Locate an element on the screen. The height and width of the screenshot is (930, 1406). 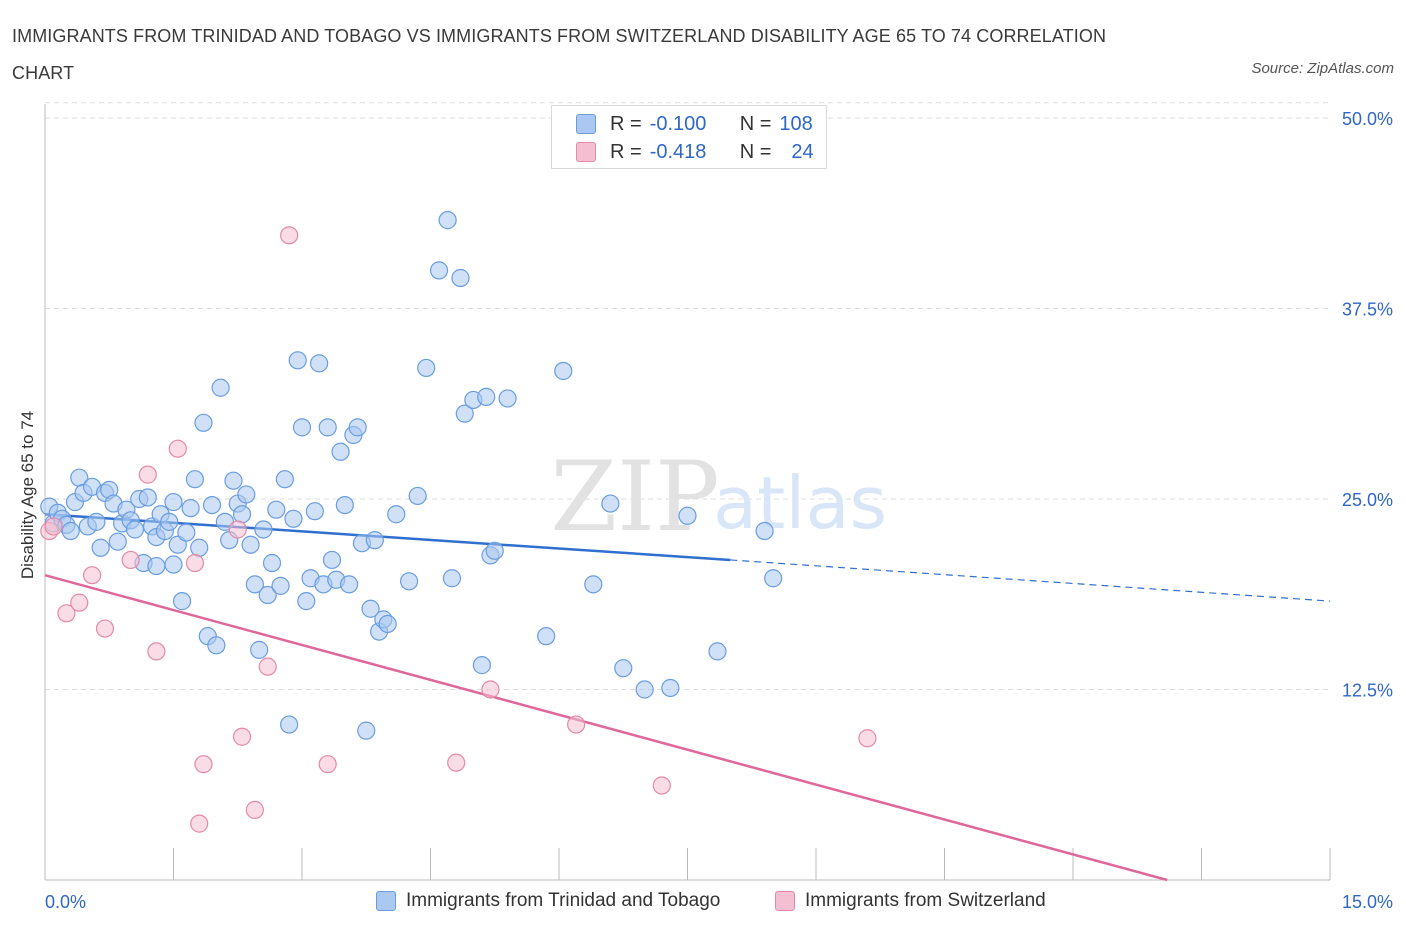
legend-swatch-blue is located at coordinates (586, 124).